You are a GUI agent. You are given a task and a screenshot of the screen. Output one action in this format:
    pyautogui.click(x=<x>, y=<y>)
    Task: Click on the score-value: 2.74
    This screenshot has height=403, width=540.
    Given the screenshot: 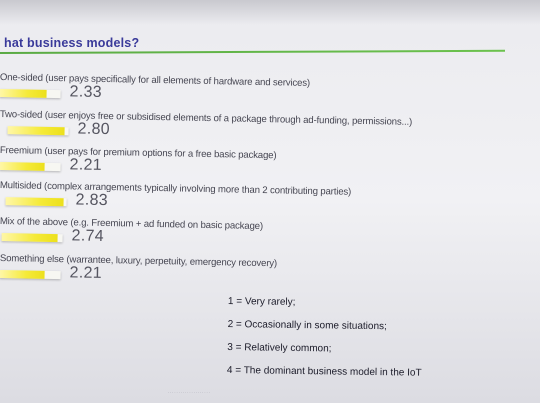 What is the action you would take?
    pyautogui.click(x=88, y=236)
    